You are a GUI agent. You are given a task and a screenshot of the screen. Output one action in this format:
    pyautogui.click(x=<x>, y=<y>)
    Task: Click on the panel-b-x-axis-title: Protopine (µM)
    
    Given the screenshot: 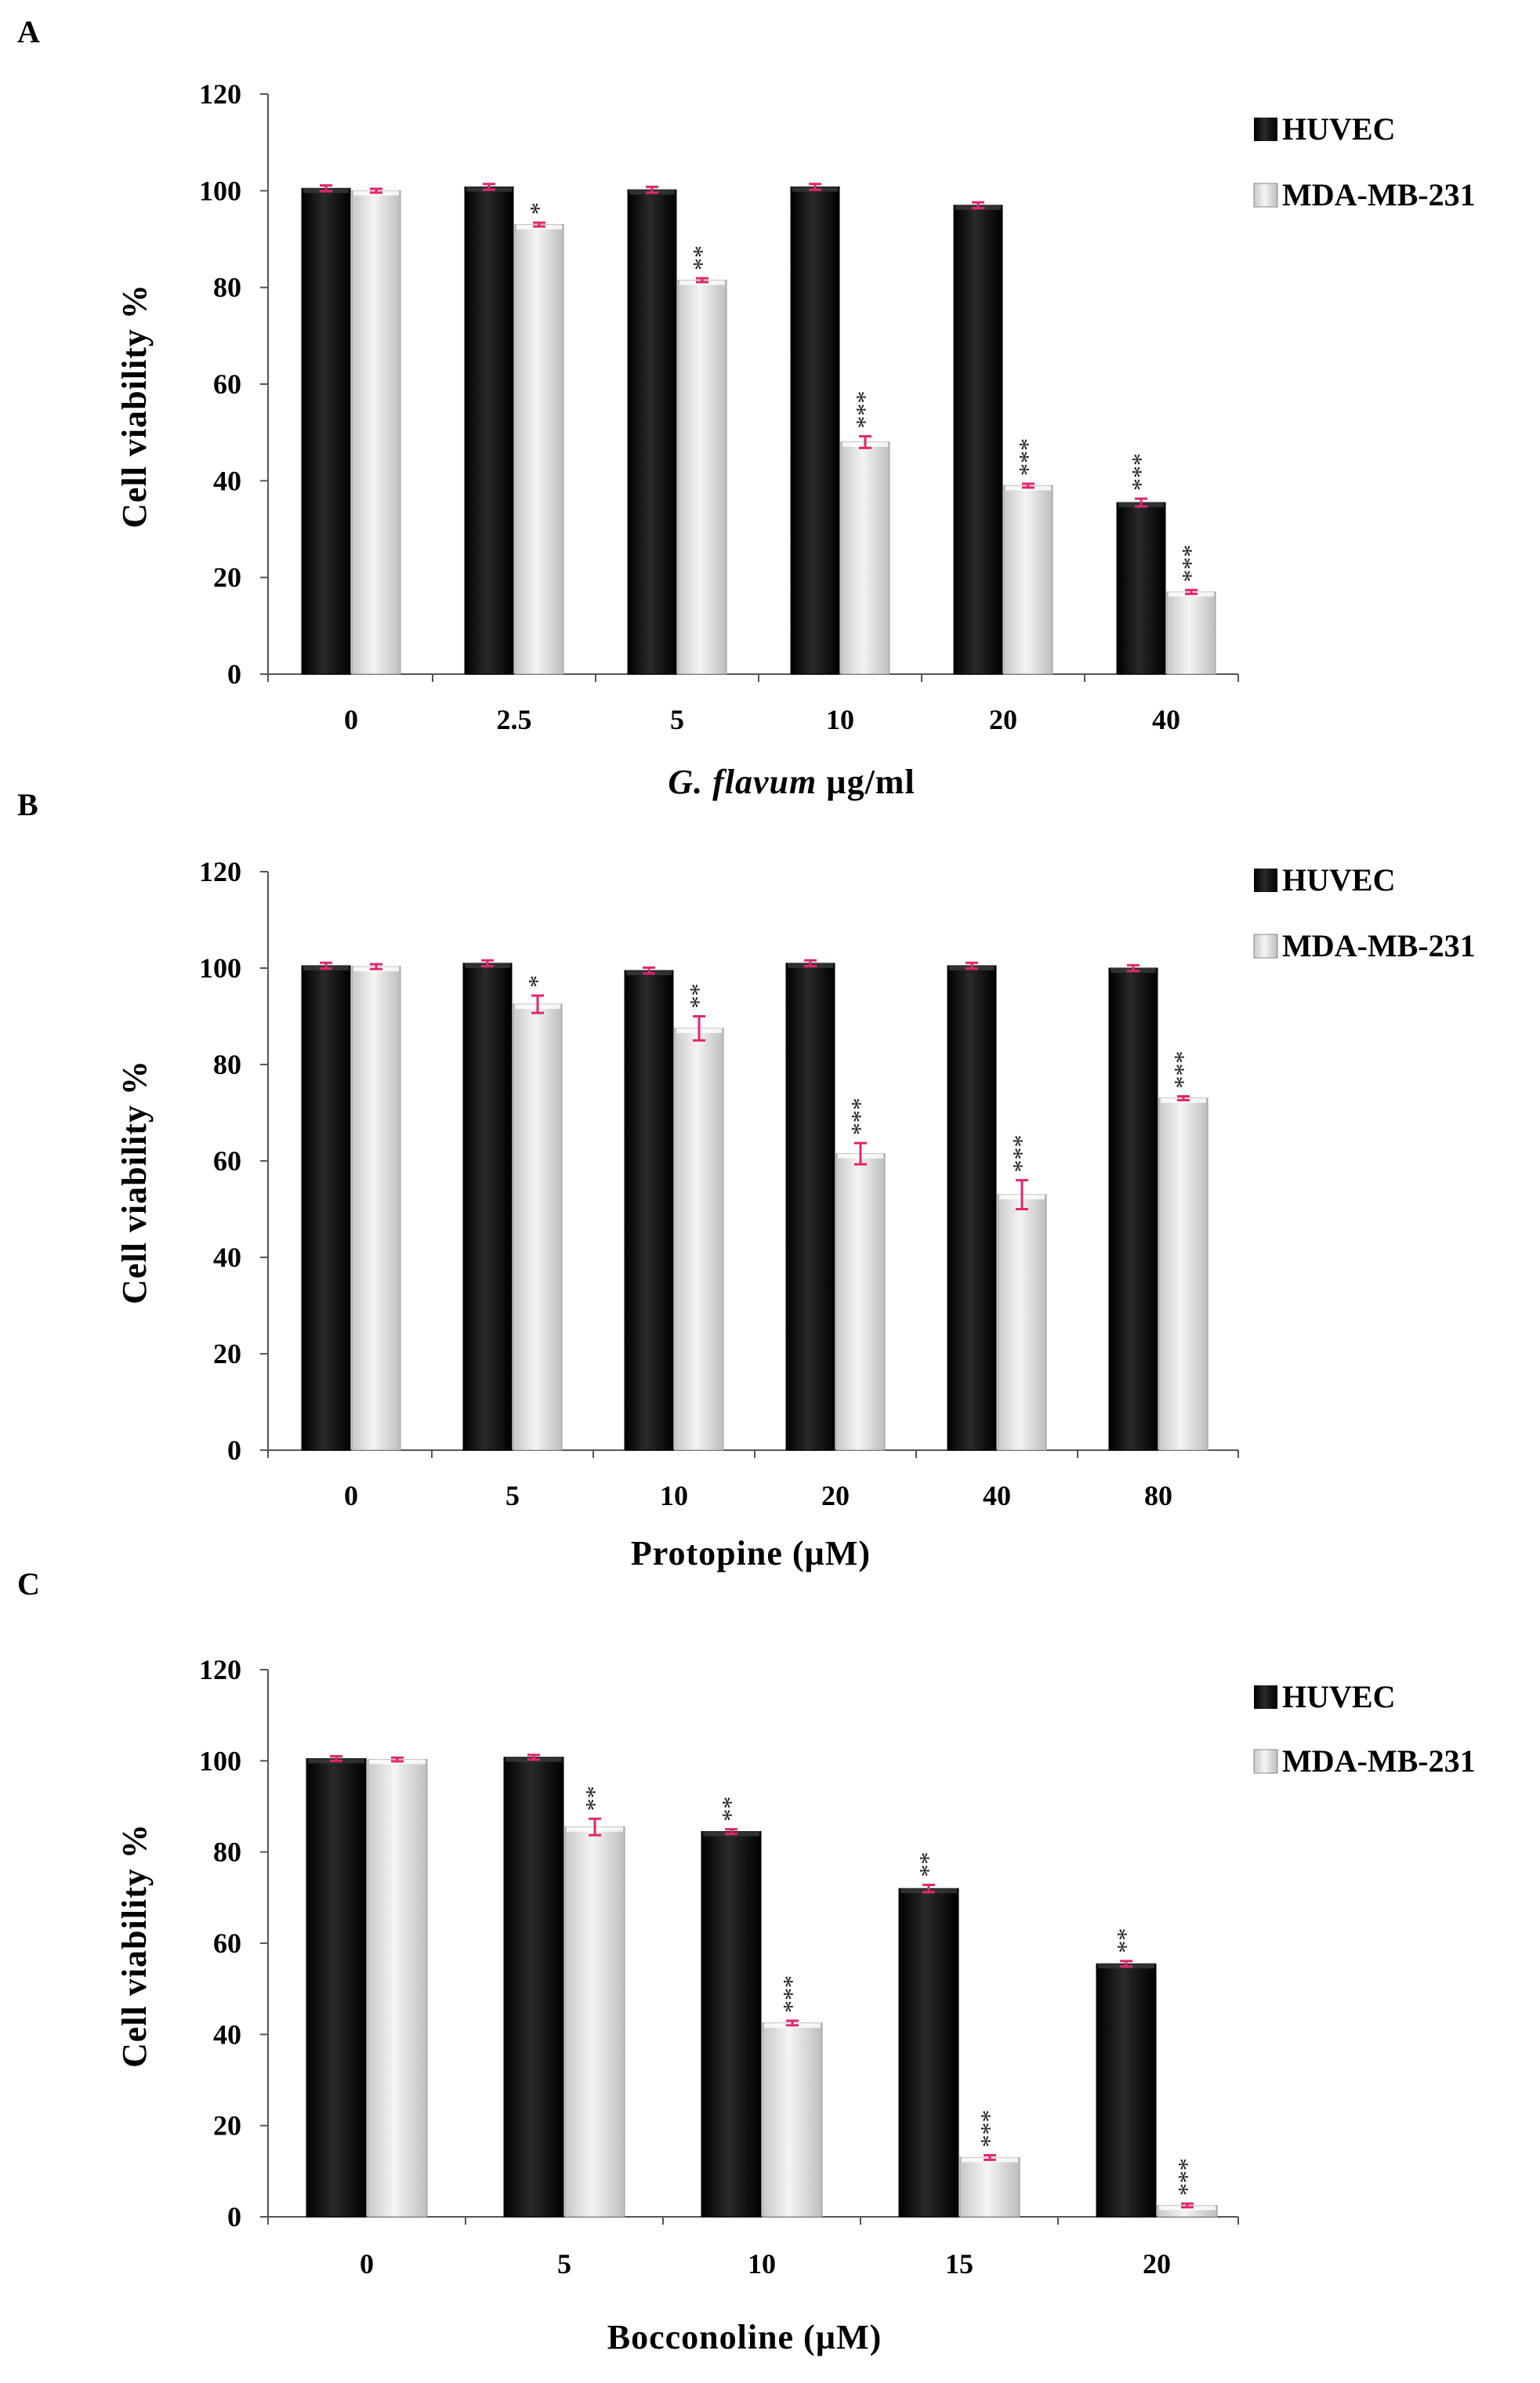 What is the action you would take?
    pyautogui.click(x=751, y=1553)
    